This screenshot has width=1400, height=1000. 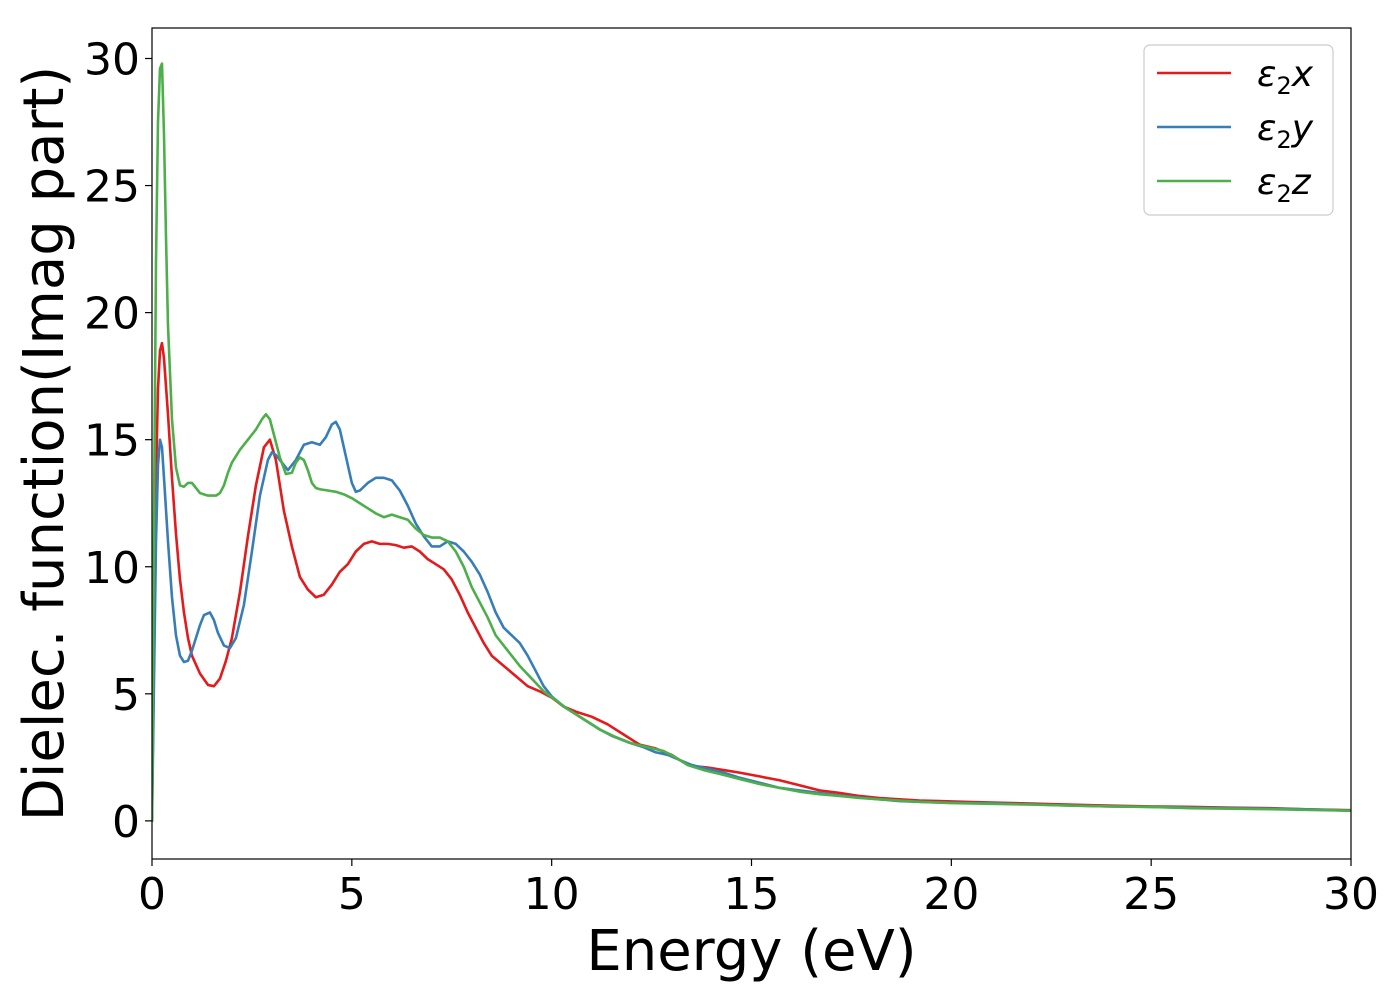 What do you see at coordinates (112, 568) in the screenshot?
I see `y-tick-label: 10` at bounding box center [112, 568].